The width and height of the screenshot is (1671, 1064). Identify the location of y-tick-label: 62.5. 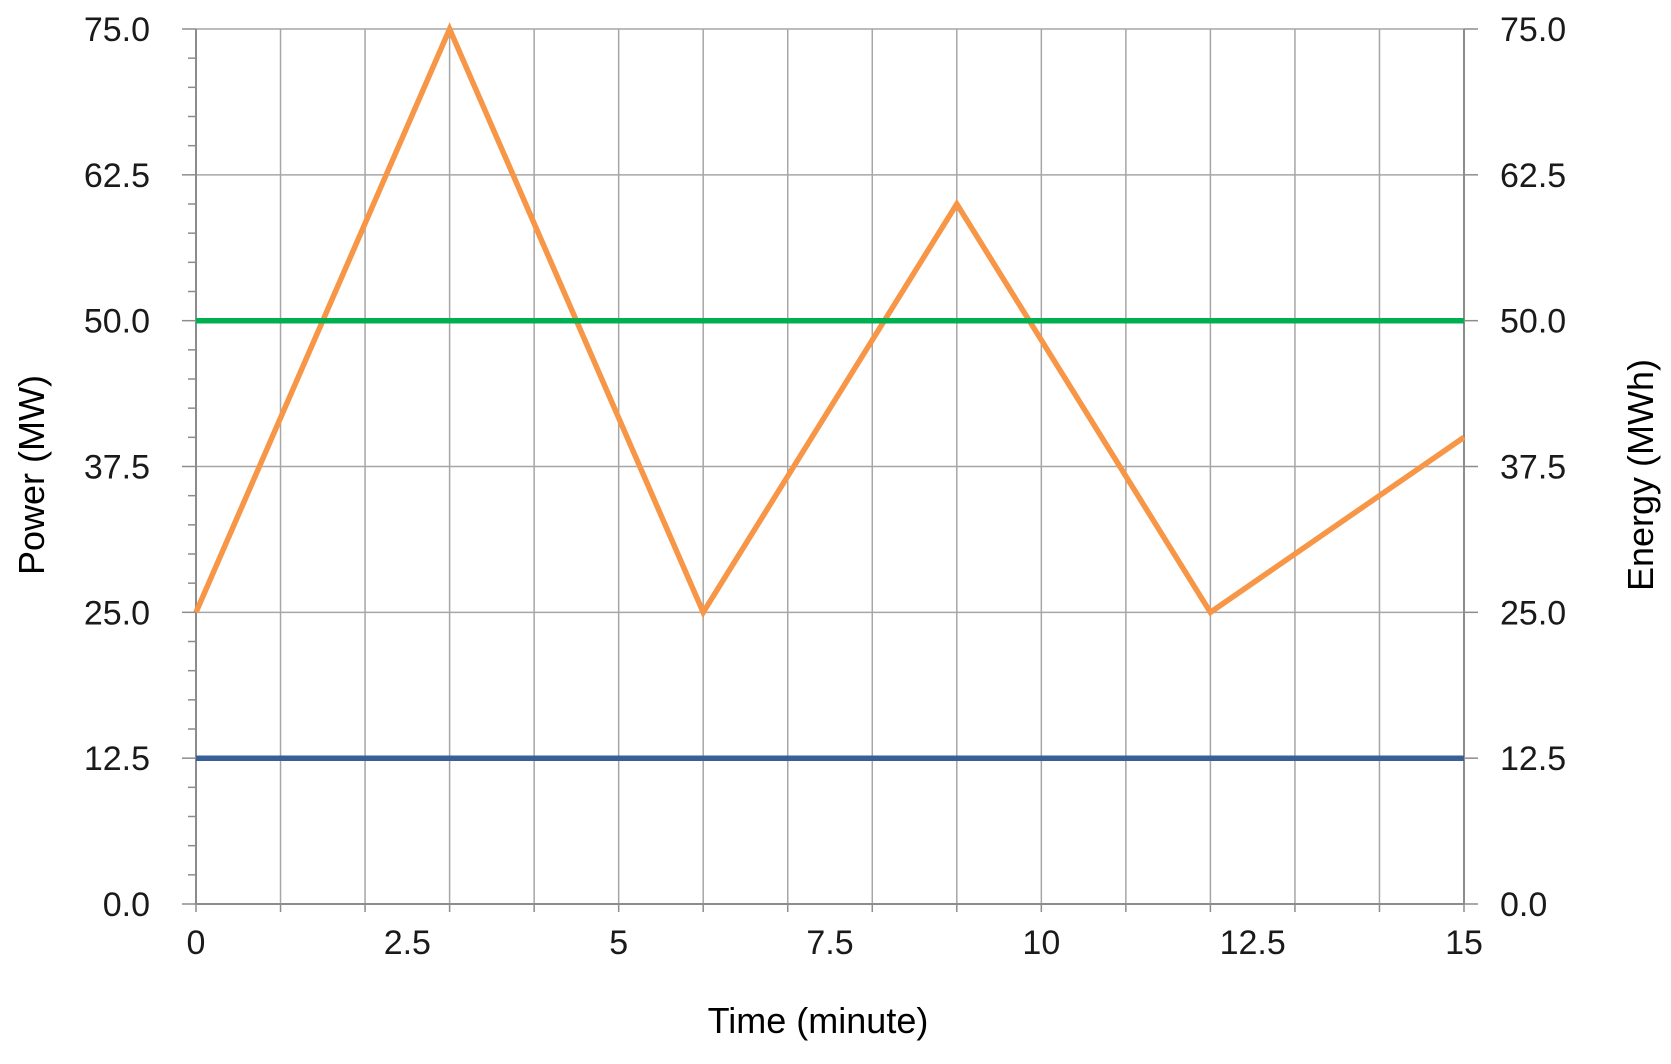
(117, 176).